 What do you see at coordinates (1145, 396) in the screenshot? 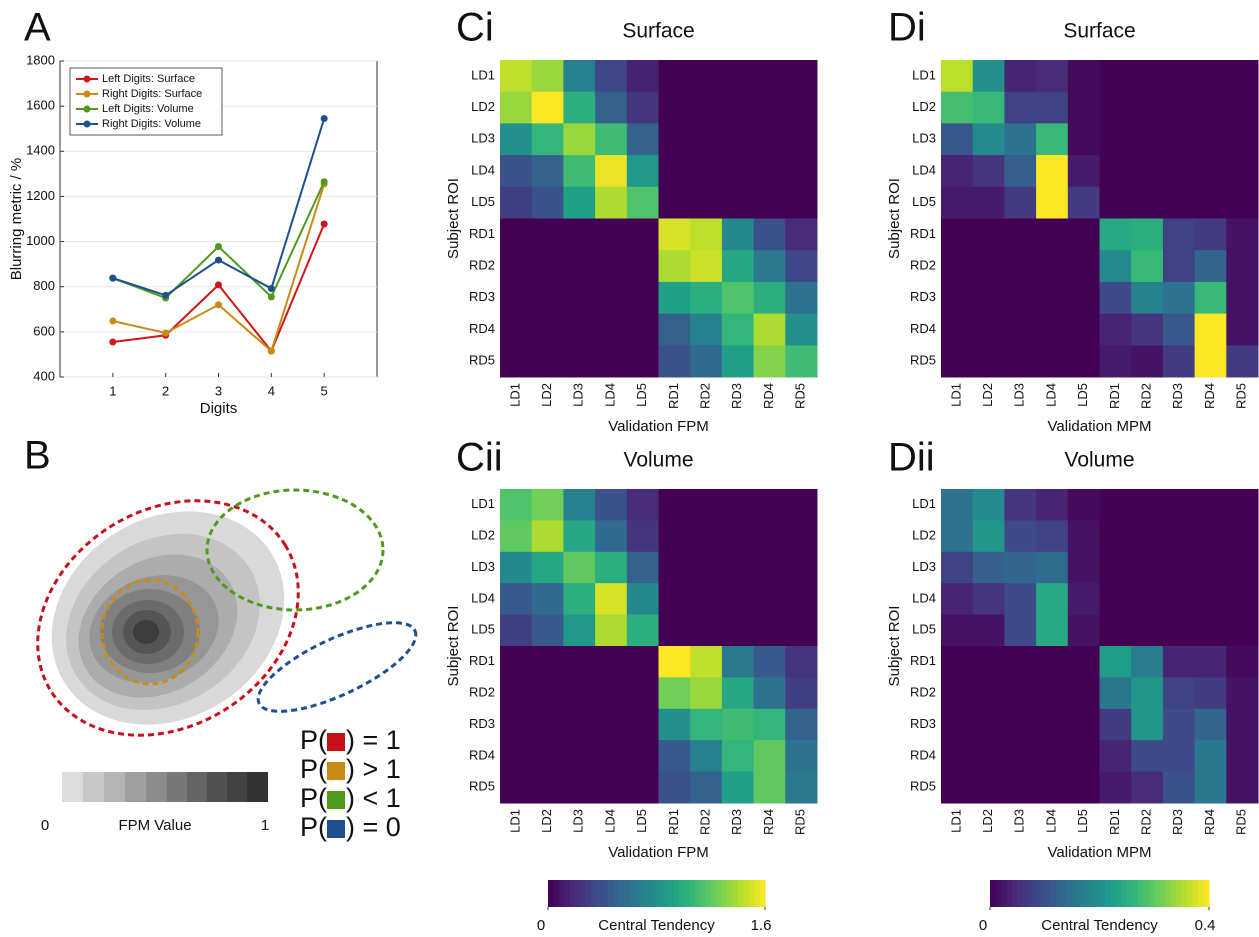
I see `column-label: RD2` at bounding box center [1145, 396].